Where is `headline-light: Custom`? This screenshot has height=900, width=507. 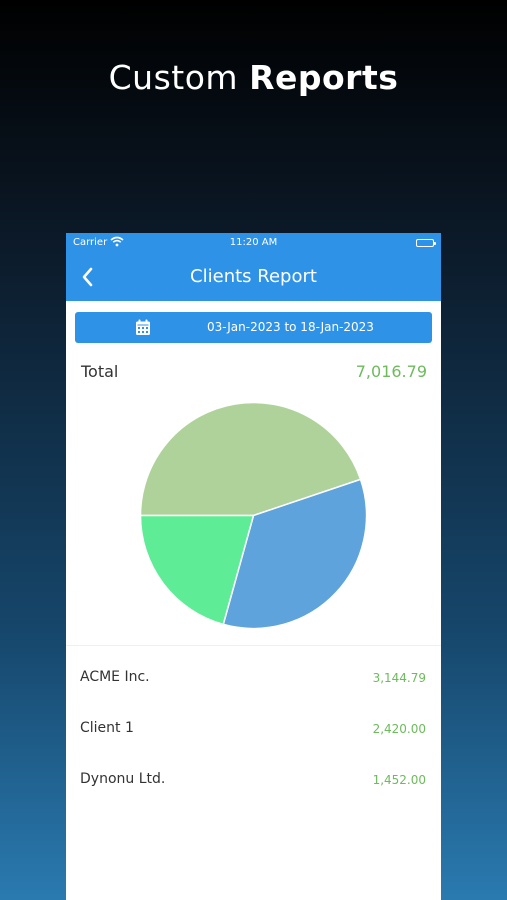
headline-light: Custom is located at coordinates (173, 77).